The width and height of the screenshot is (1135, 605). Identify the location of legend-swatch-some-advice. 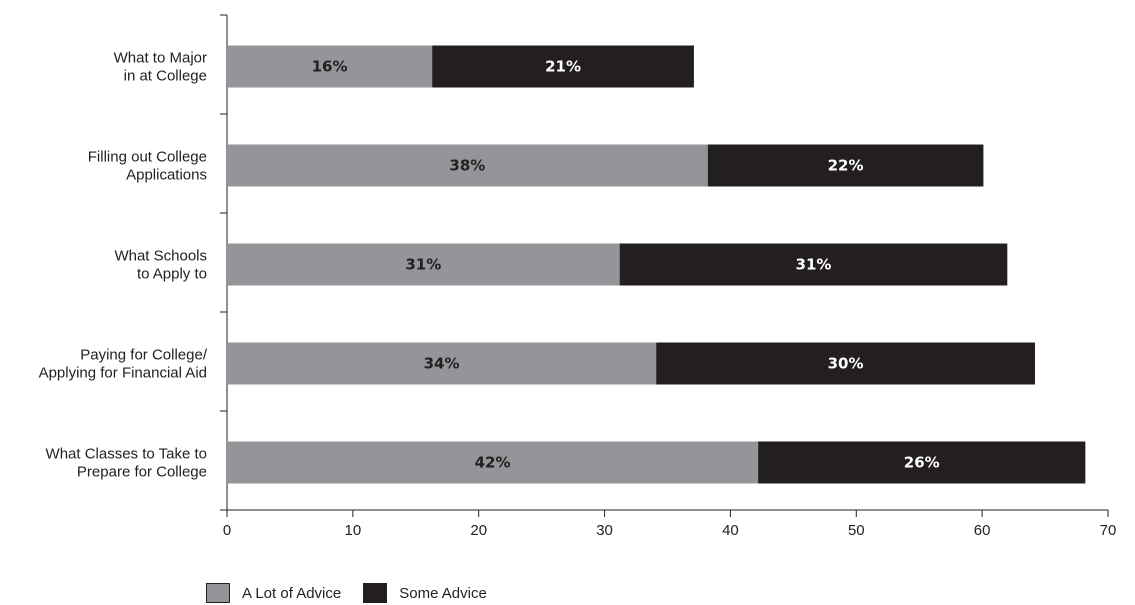
(375, 593).